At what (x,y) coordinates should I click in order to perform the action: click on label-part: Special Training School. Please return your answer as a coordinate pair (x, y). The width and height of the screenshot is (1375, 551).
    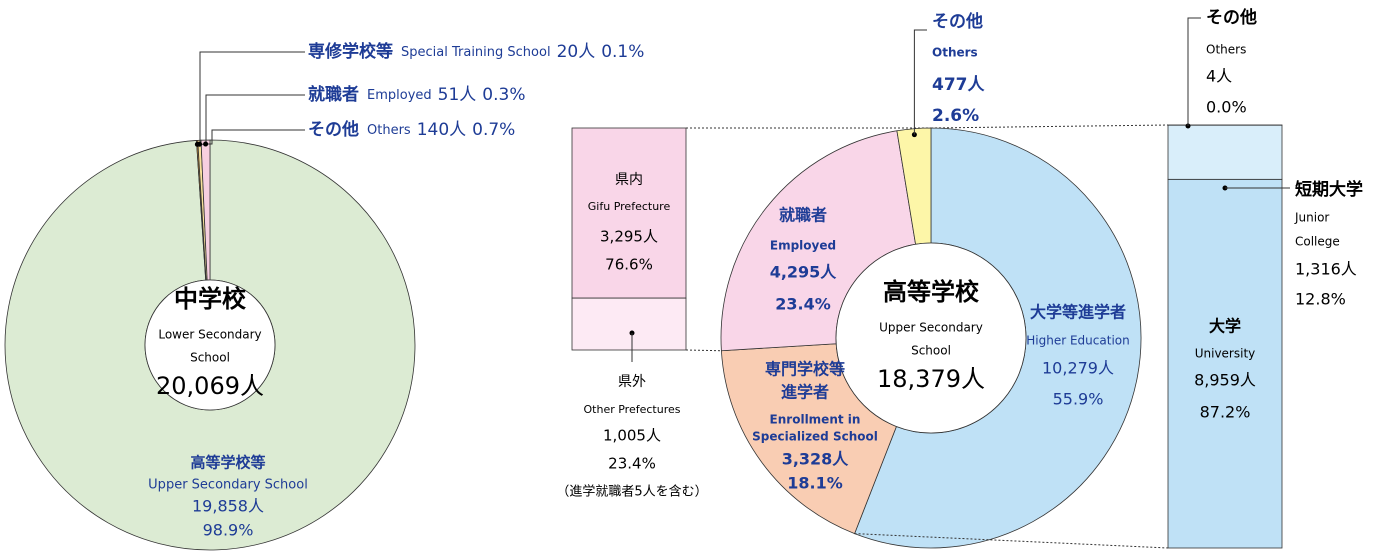
    Looking at the image, I should click on (476, 52).